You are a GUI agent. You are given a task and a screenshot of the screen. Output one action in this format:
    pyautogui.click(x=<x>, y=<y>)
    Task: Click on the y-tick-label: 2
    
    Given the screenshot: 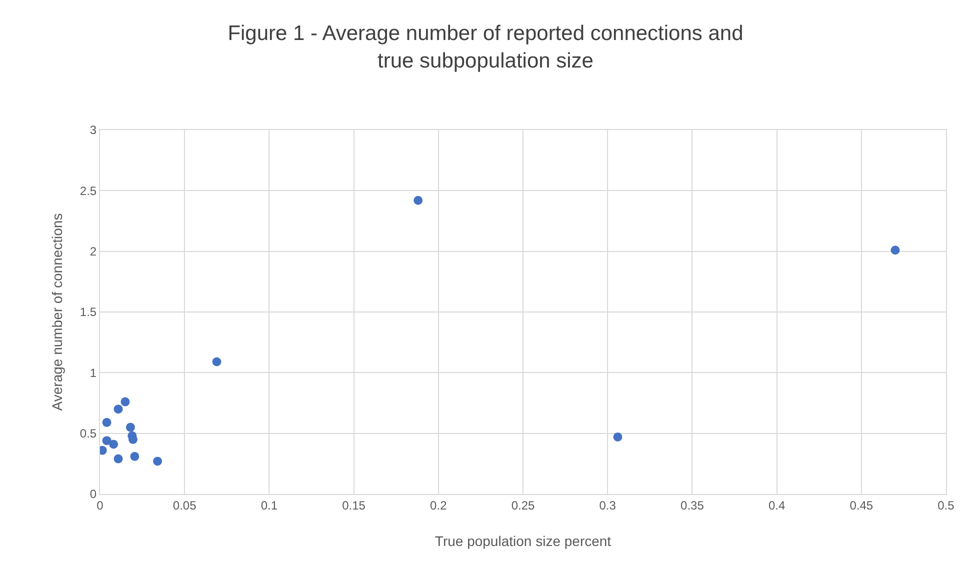 What is the action you would take?
    pyautogui.click(x=93, y=251)
    